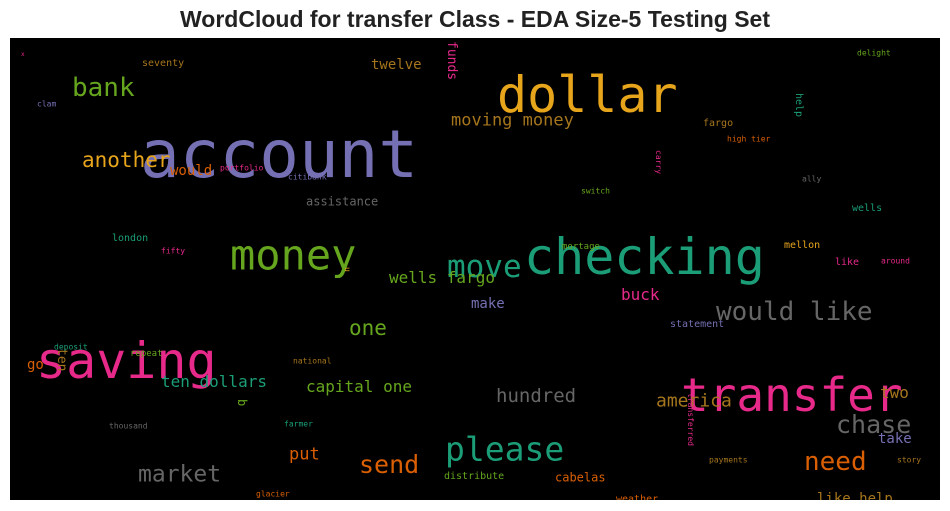 The height and width of the screenshot is (511, 950). What do you see at coordinates (279, 154) in the screenshot?
I see `word-account: account` at bounding box center [279, 154].